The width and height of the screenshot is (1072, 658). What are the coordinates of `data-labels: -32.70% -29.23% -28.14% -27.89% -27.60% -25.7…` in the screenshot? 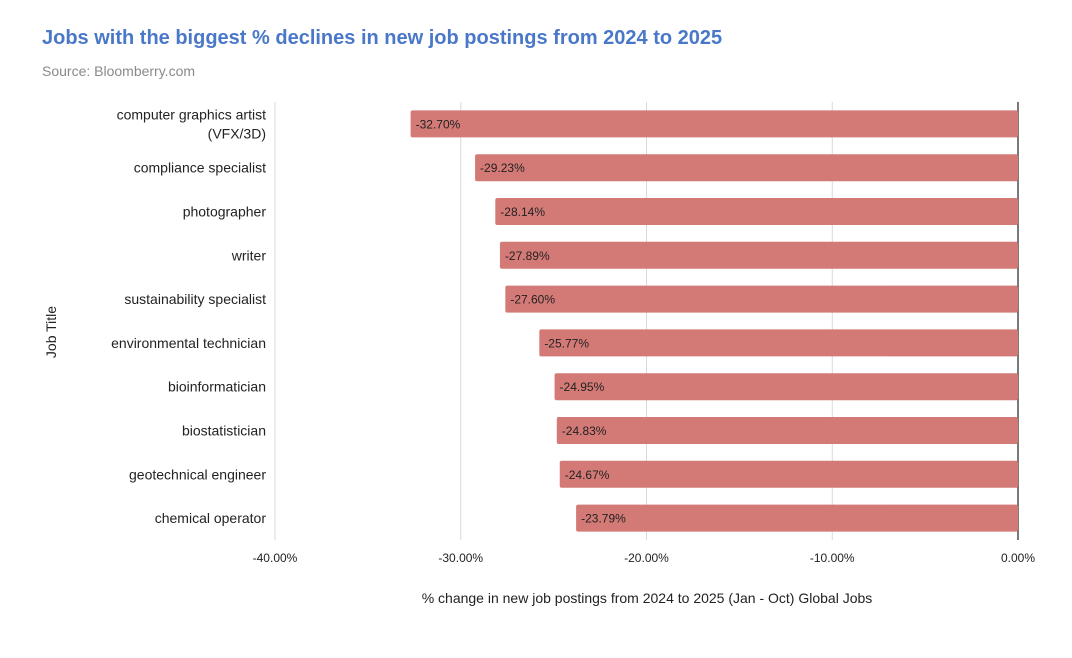 It's located at (521, 321).